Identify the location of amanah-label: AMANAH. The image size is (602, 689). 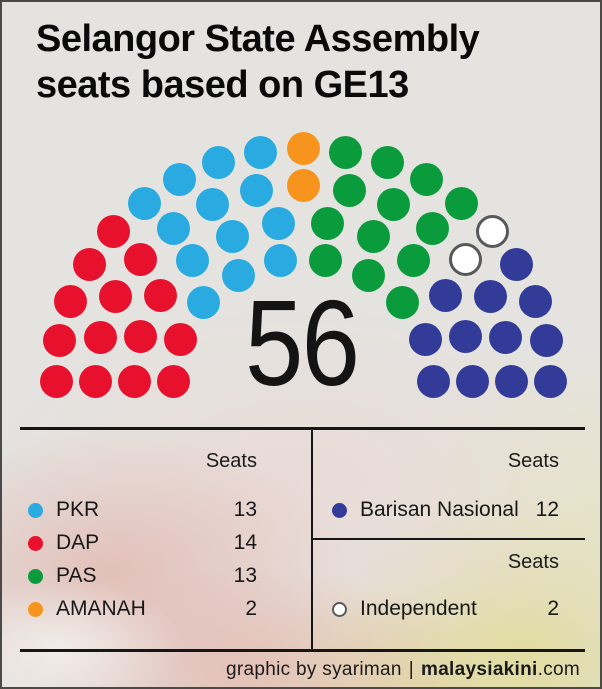
(101, 608).